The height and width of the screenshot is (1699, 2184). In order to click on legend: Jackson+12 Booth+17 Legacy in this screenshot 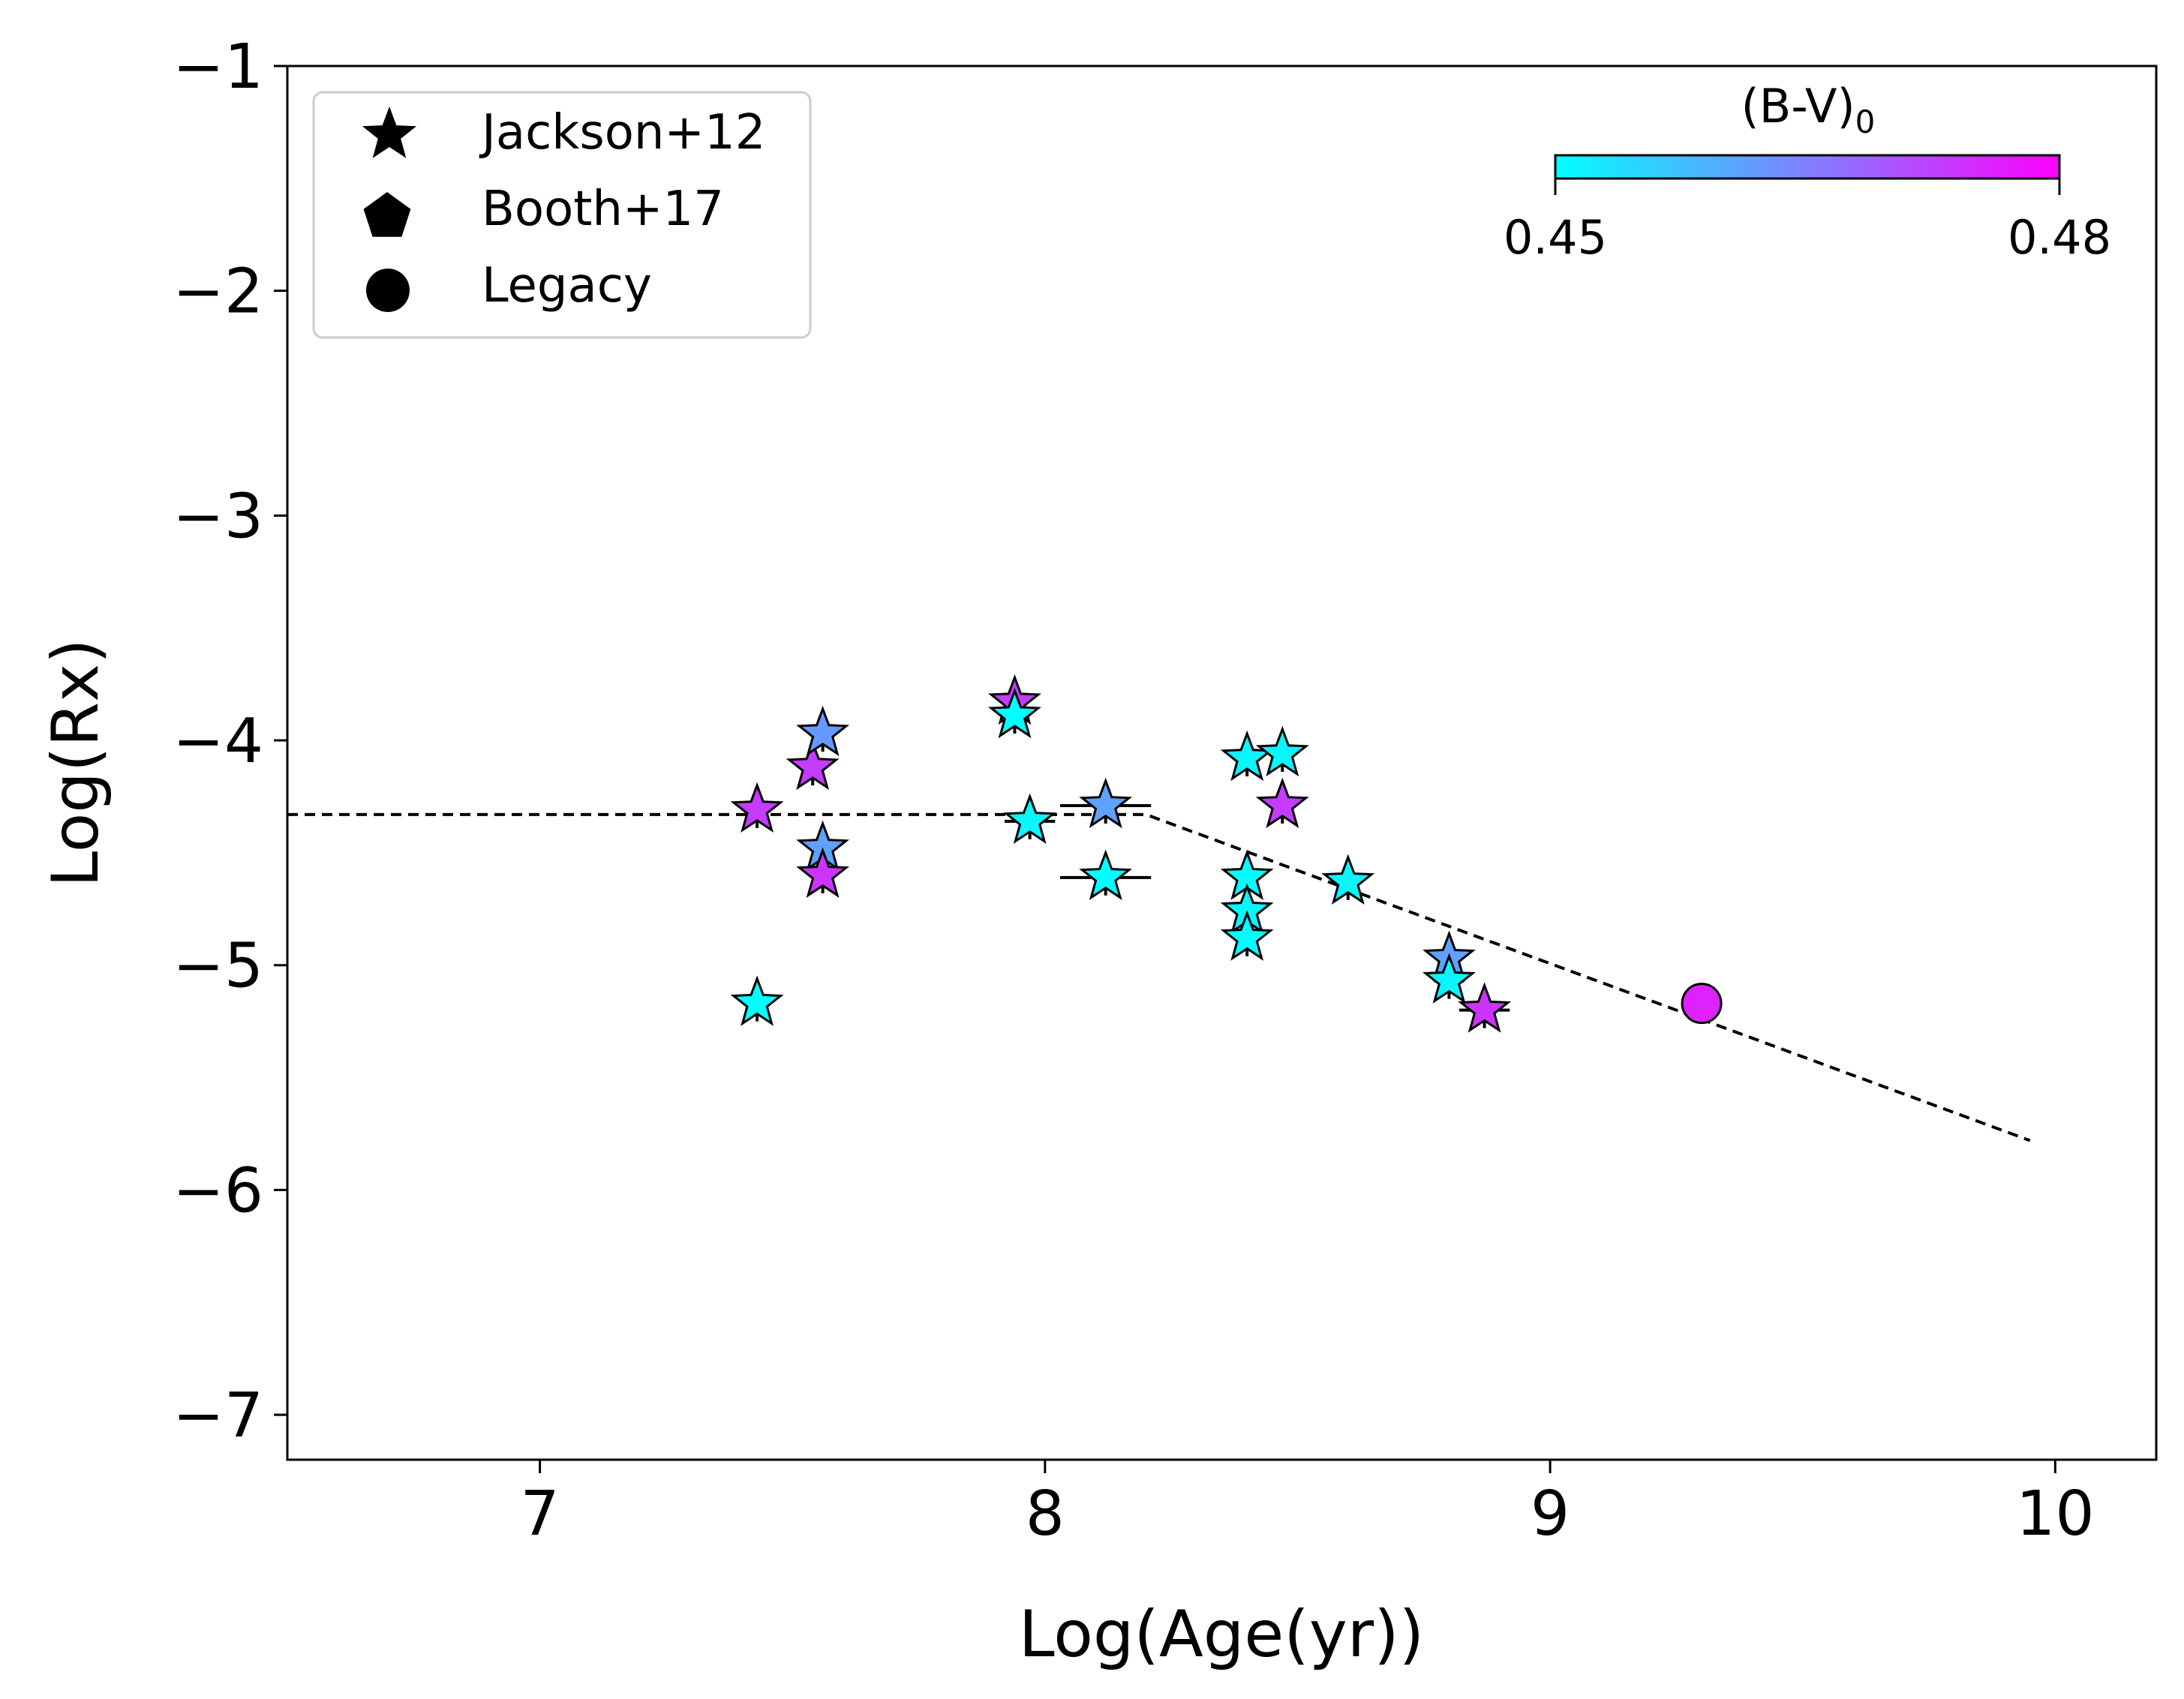, I will do `click(562, 215)`.